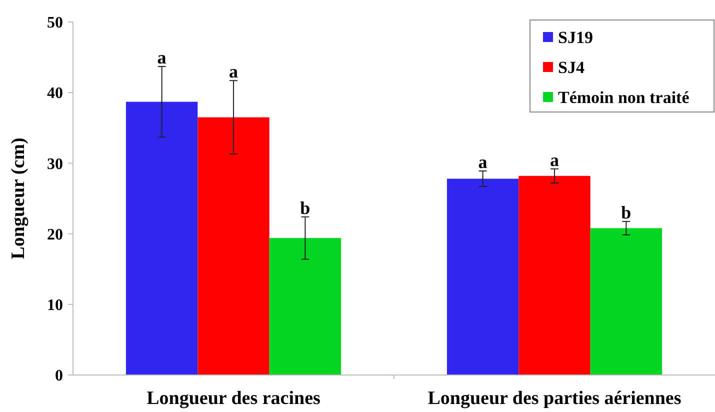 Image resolution: width=715 pixels, height=412 pixels. I want to click on legend-label: SJ19, so click(575, 37).